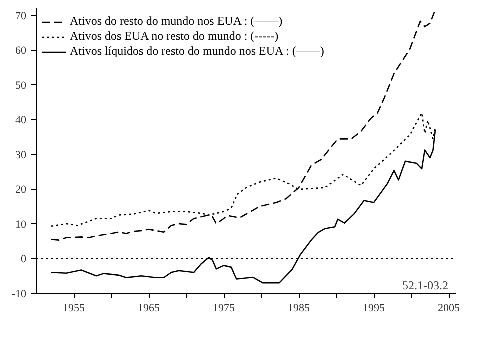 The height and width of the screenshot is (345, 479). What do you see at coordinates (21, 86) in the screenshot?
I see `y-tick-label: 50` at bounding box center [21, 86].